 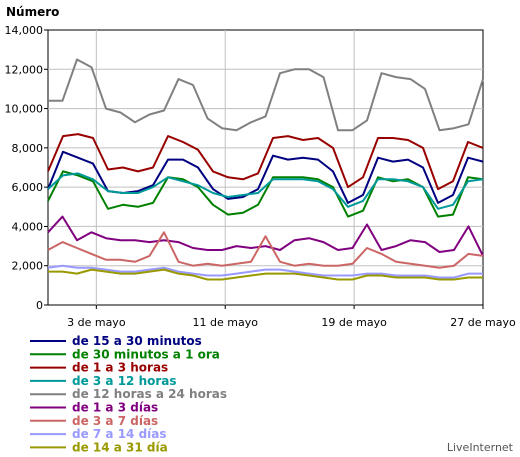 What do you see at coordinates (115, 421) in the screenshot?
I see `legend-label: de 3 a 7 días` at bounding box center [115, 421].